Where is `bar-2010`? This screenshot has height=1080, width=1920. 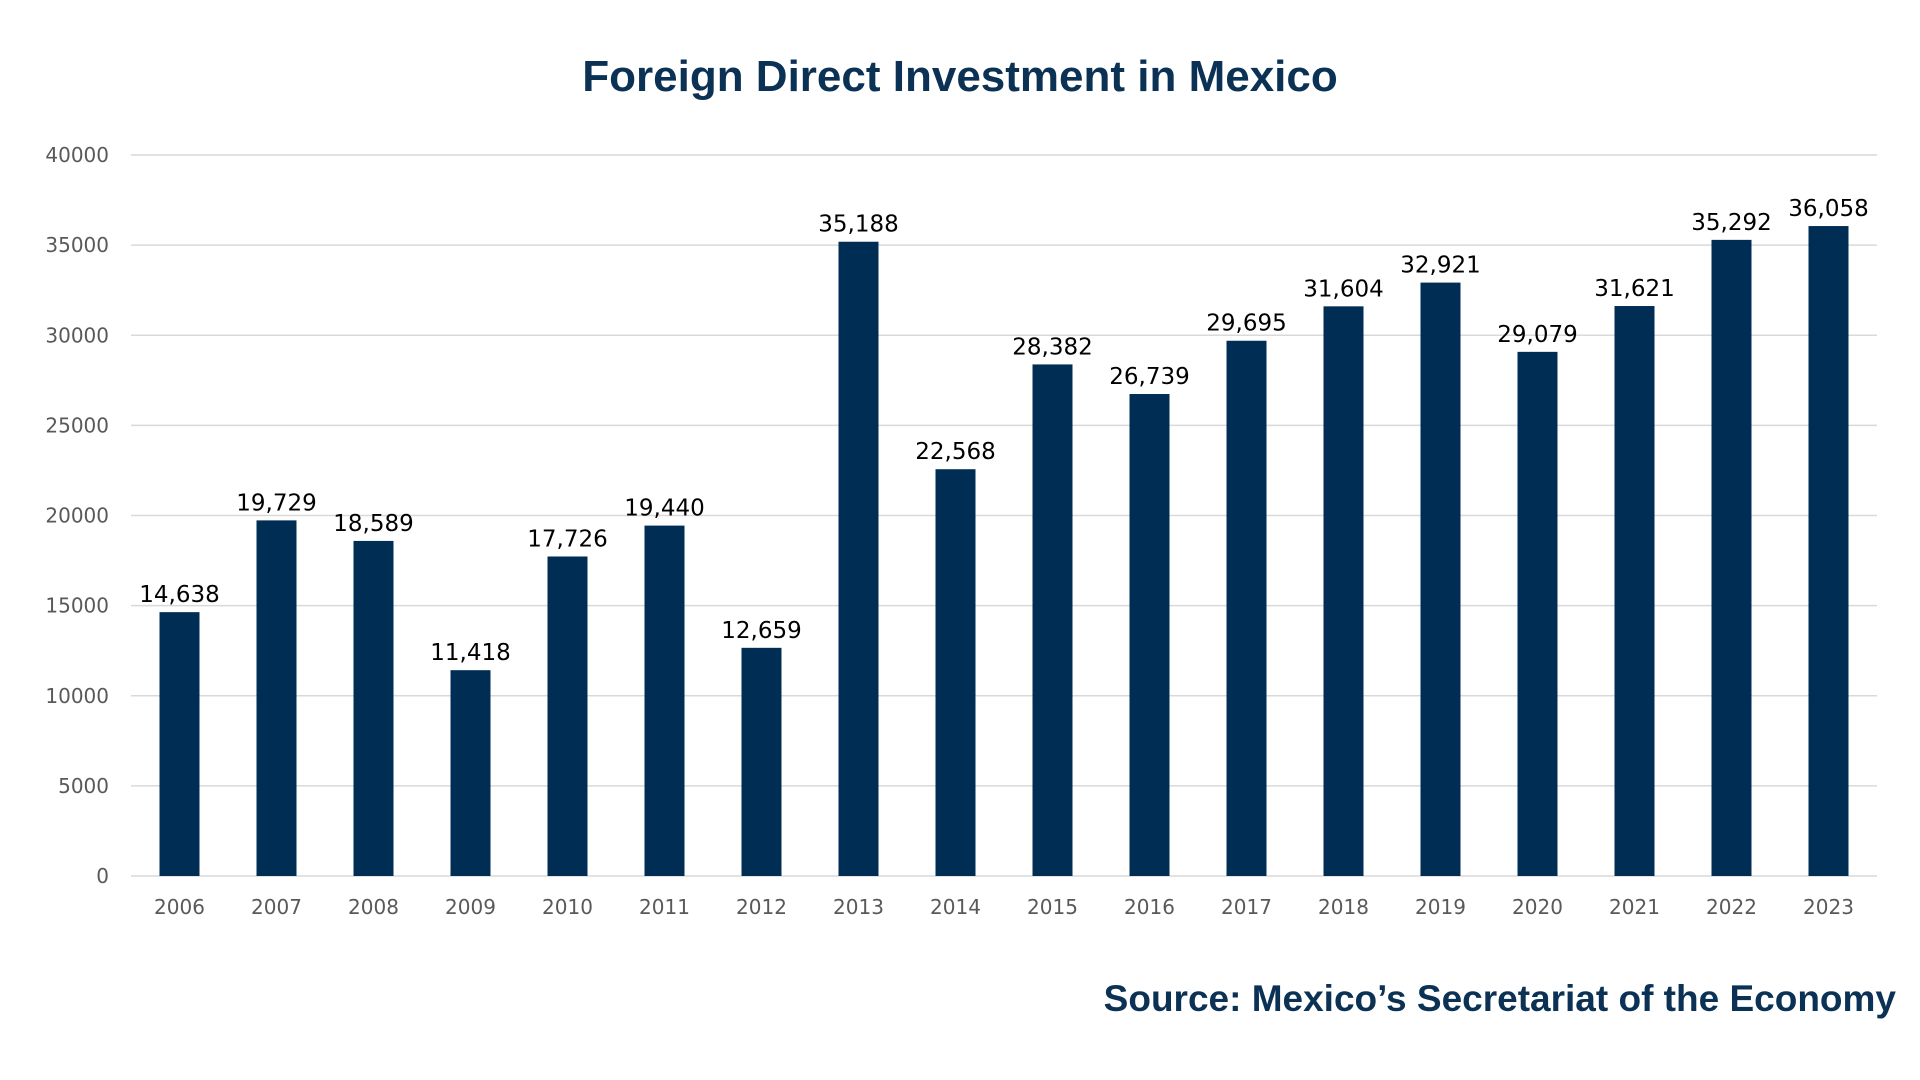 bar-2010 is located at coordinates (567, 716).